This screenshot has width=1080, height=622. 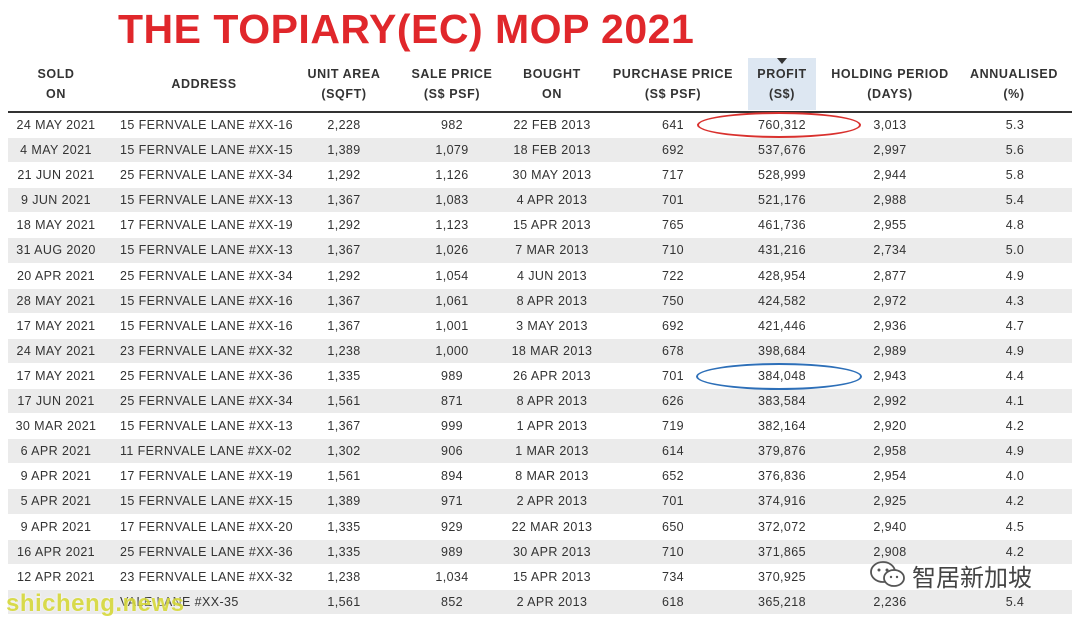 What do you see at coordinates (782, 501) in the screenshot?
I see `cell-profit: 374,916` at bounding box center [782, 501].